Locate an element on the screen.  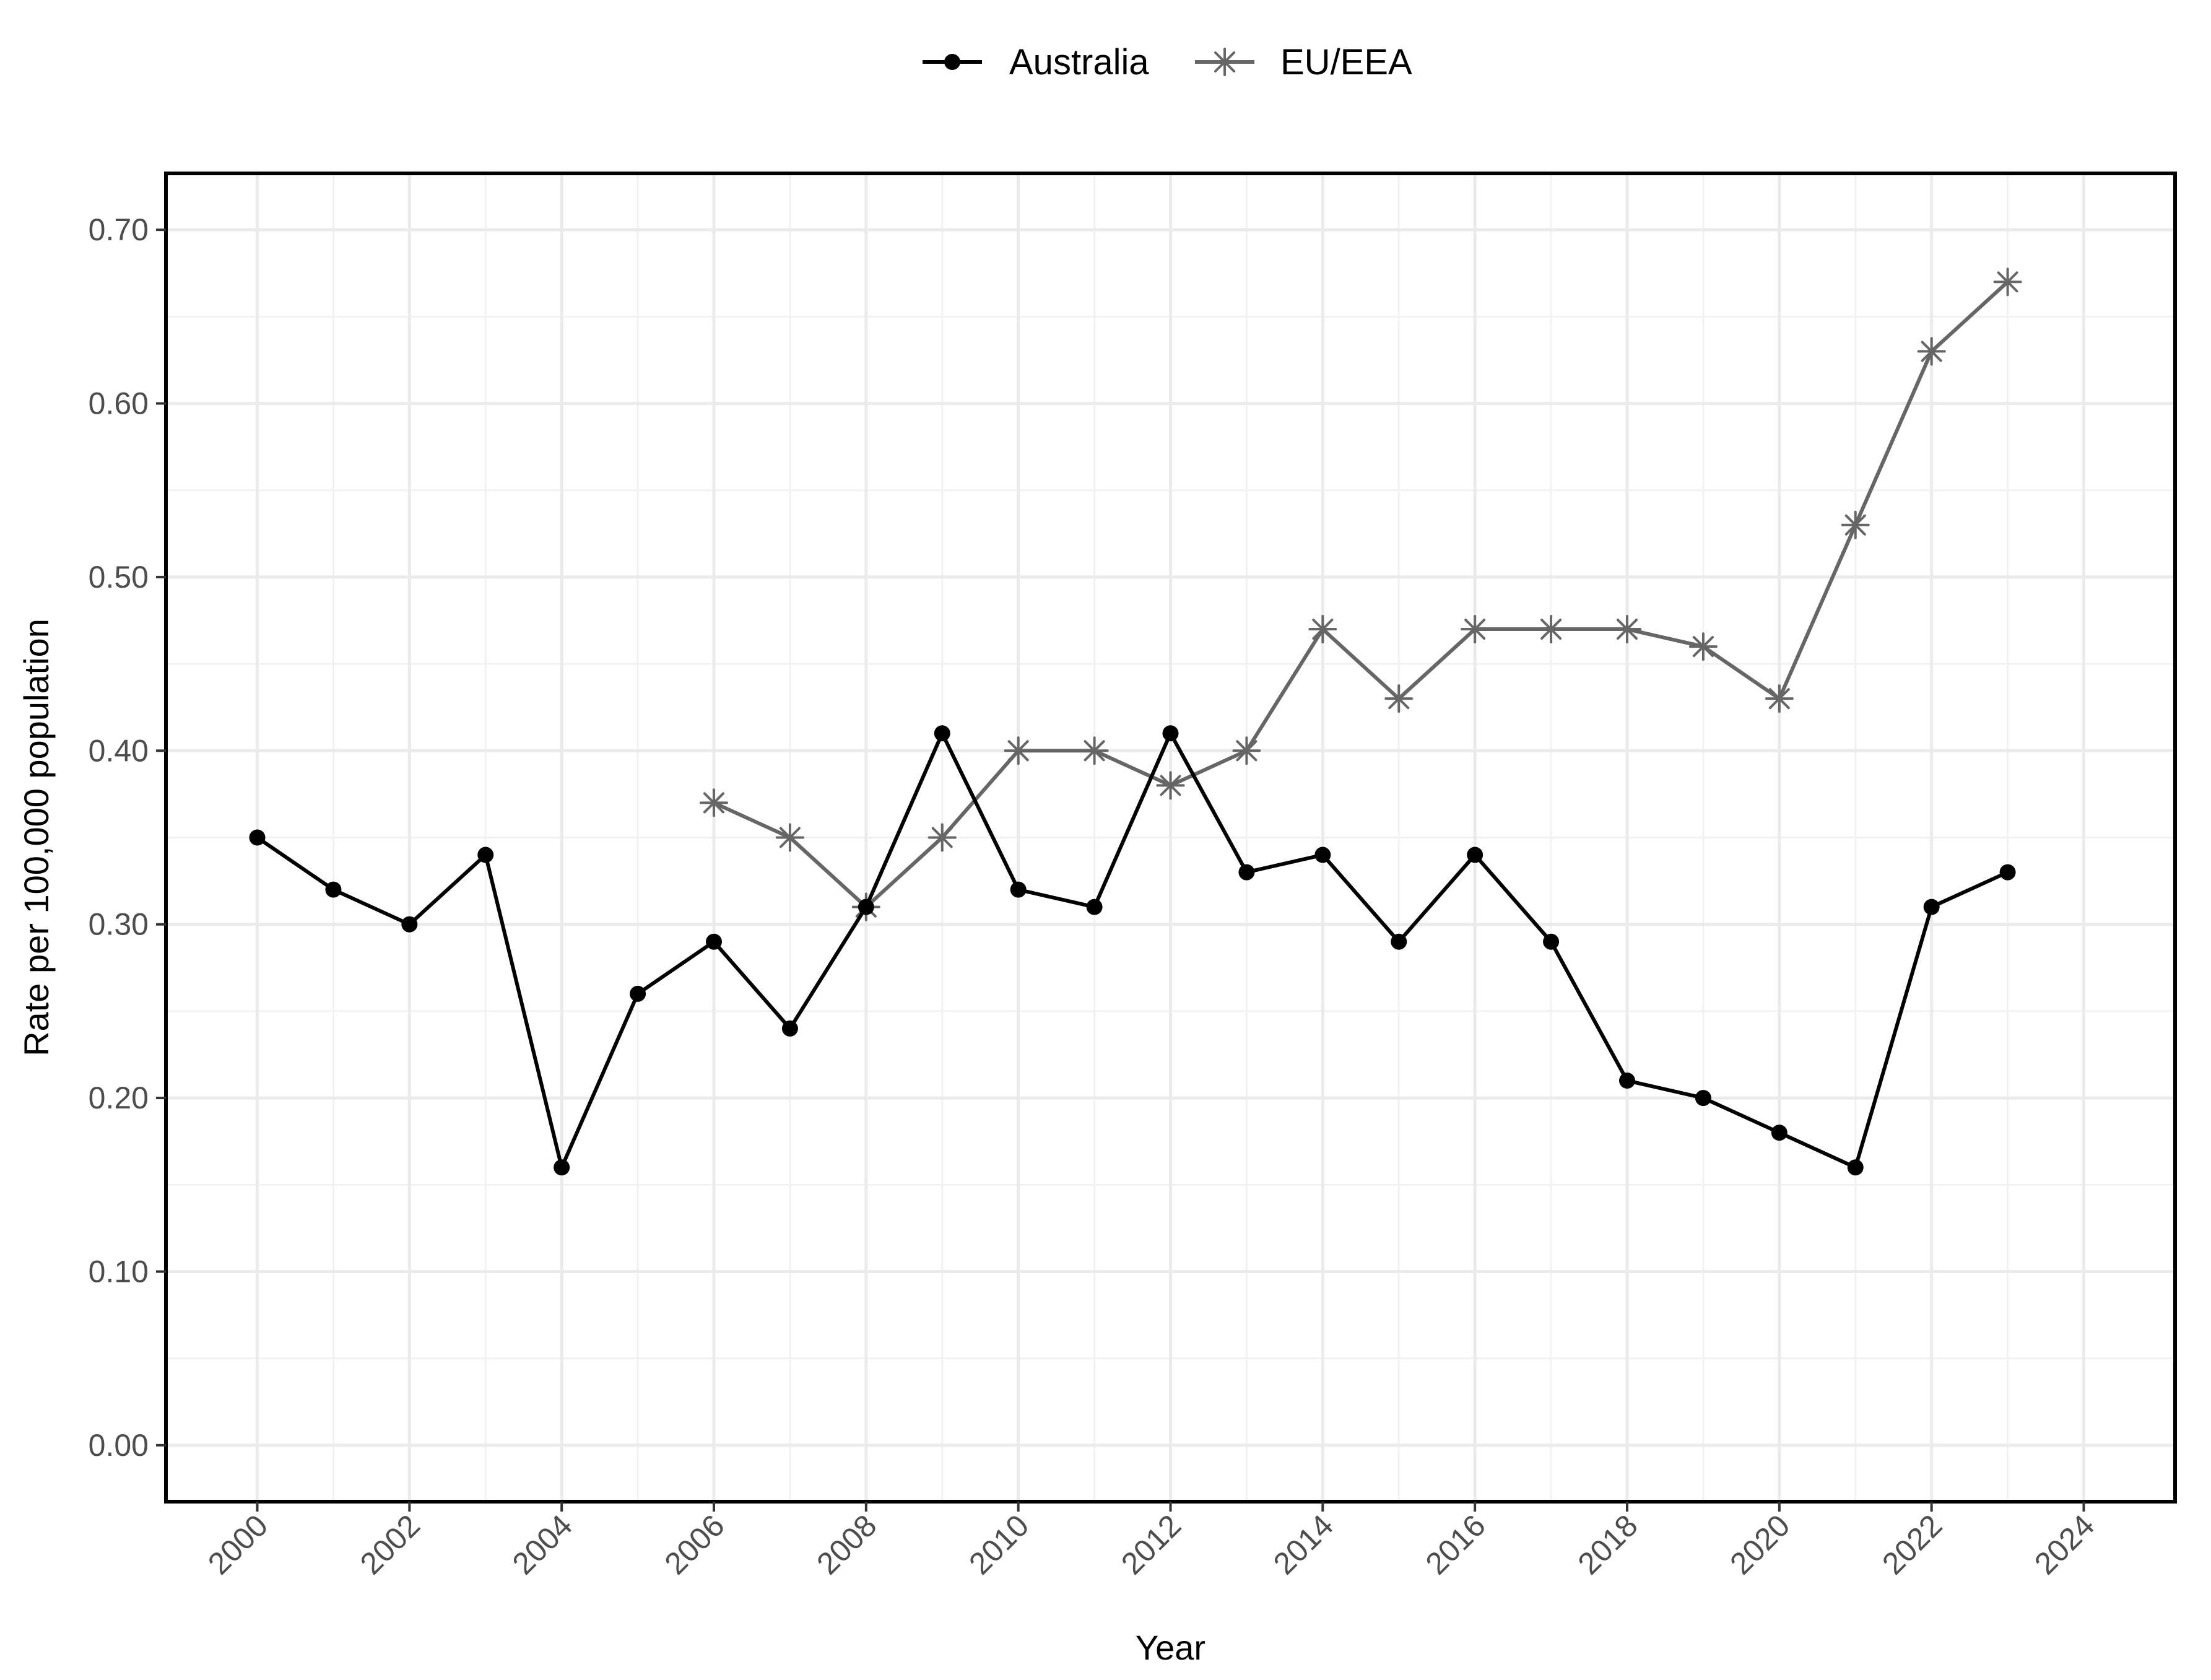
y-tick-label: 0.60 is located at coordinates (119, 403).